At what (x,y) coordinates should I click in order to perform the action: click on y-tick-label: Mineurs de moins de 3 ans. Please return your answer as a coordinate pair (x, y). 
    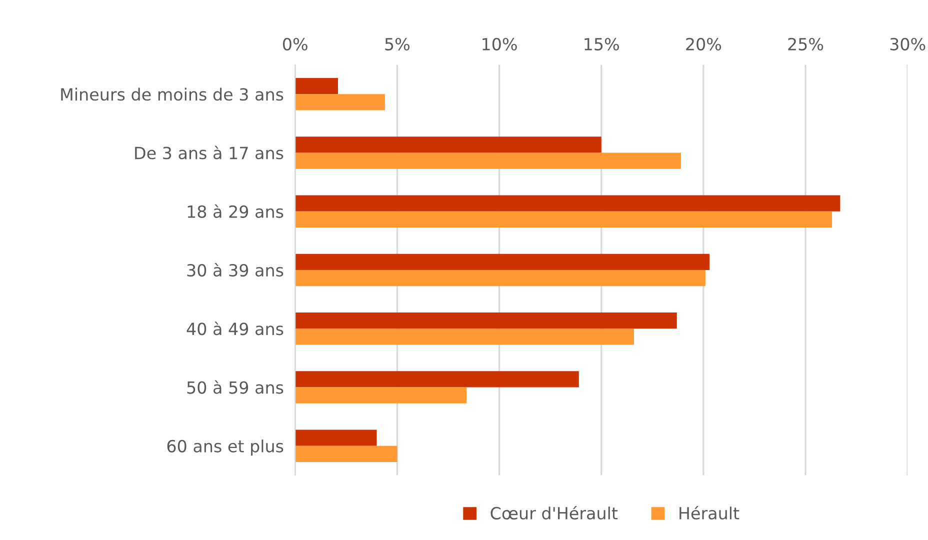
    Looking at the image, I should click on (172, 94).